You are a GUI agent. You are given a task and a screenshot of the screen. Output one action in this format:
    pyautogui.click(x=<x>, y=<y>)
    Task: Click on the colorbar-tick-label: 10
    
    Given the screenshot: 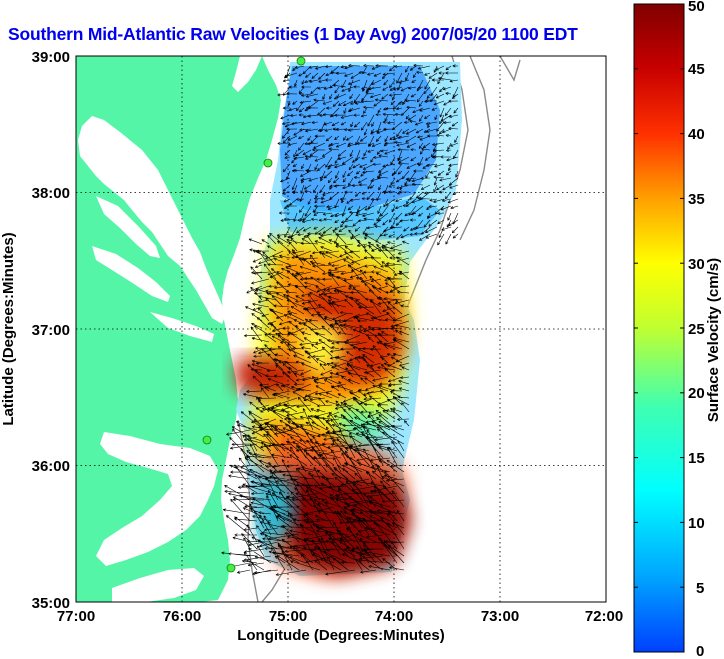 What is the action you would take?
    pyautogui.click(x=696, y=523)
    